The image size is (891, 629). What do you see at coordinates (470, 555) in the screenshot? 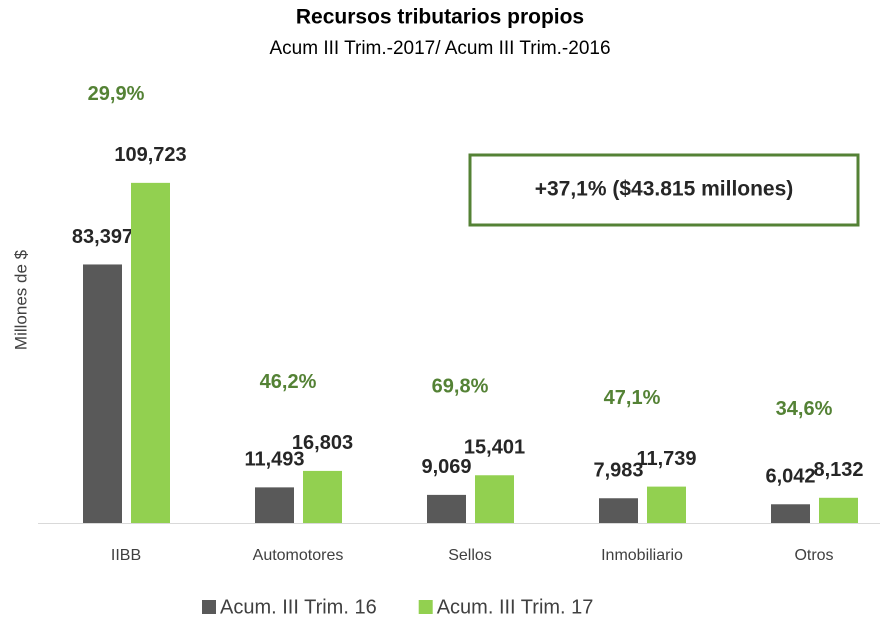
I see `x-tick-label: Sellos` at bounding box center [470, 555].